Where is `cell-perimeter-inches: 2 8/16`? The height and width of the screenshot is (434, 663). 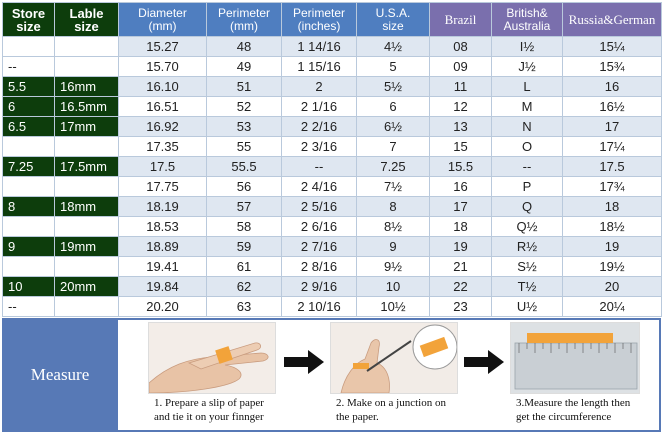 cell-perimeter-inches: 2 8/16 is located at coordinates (319, 266).